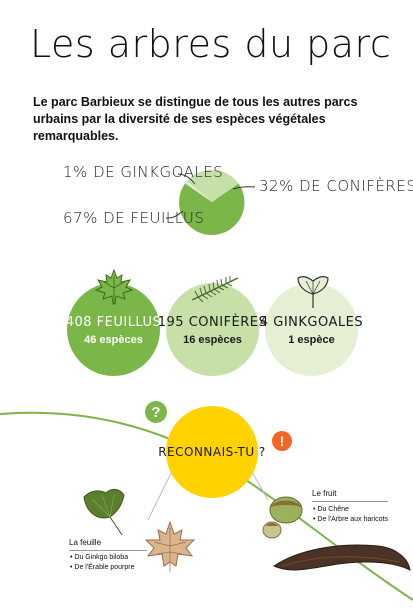 This screenshot has width=413, height=609. Describe the element at coordinates (311, 339) in the screenshot. I see `ginkgoales-species: 1 espèce` at that location.